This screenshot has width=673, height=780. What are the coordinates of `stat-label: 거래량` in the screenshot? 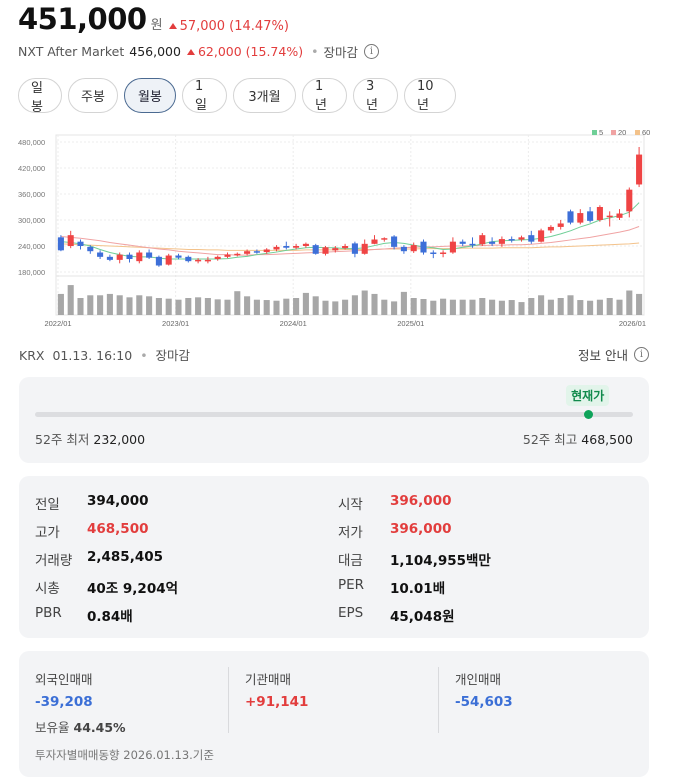 It's located at (54, 561).